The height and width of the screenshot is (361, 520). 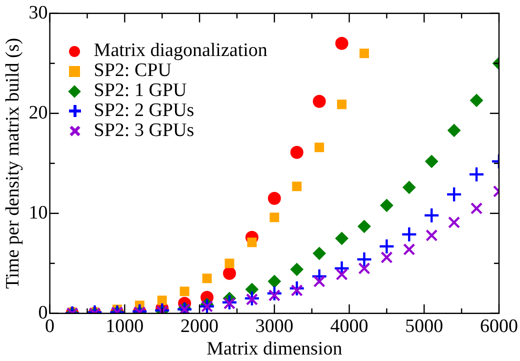 What do you see at coordinates (349, 326) in the screenshot?
I see `x-tick-label: 4000` at bounding box center [349, 326].